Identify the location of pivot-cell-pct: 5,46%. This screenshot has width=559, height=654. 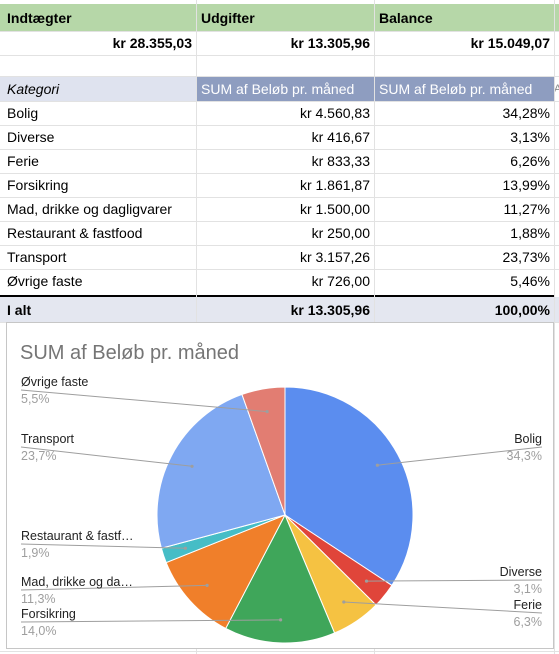
(530, 281).